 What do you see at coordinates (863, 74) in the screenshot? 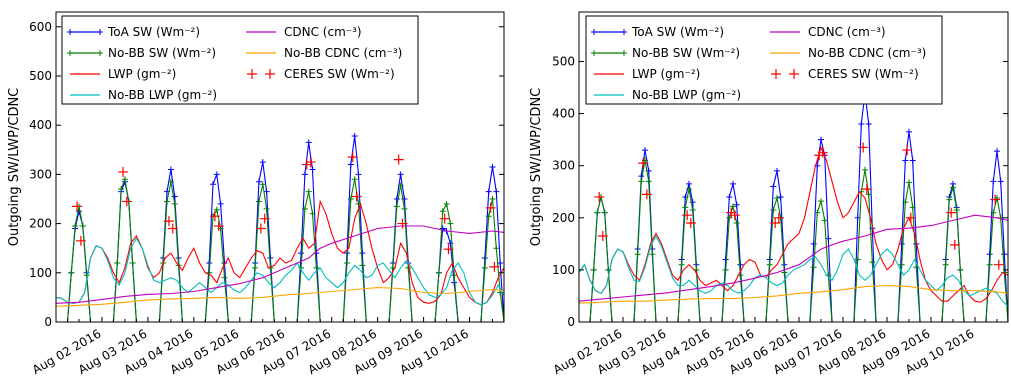
I see `legend-label: CERES SW (Wm⁻²)` at bounding box center [863, 74].